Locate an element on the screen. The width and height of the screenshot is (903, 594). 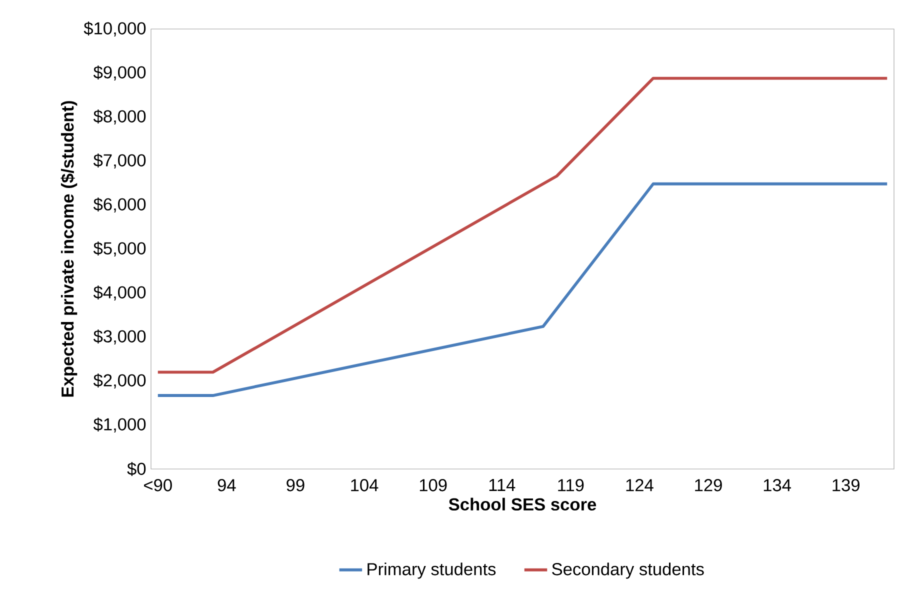
x-tick-label: 124 is located at coordinates (640, 485).